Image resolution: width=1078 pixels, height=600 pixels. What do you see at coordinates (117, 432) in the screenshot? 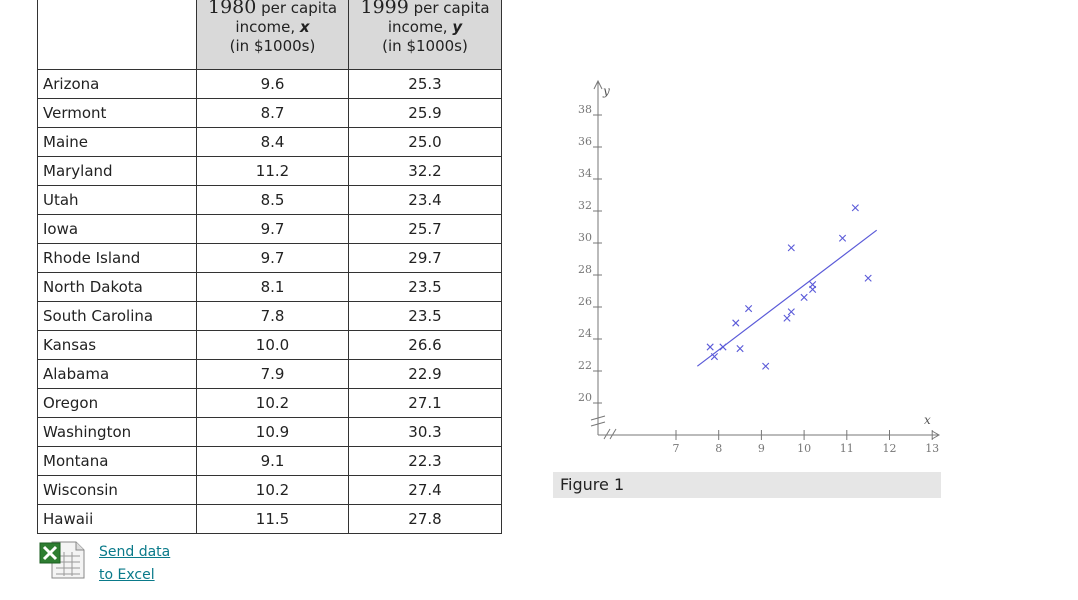
I see `state-cell: Washington` at bounding box center [117, 432].